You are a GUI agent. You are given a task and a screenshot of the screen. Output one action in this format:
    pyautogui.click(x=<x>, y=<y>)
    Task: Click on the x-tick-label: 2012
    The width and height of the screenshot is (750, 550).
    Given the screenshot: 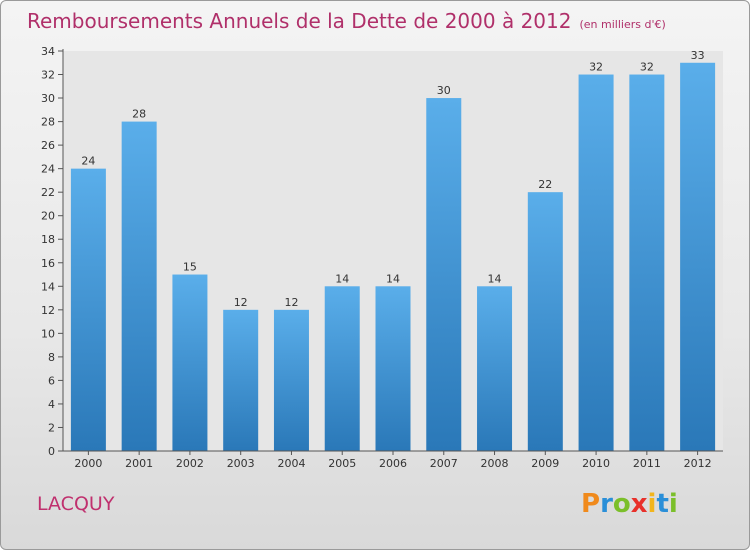 What is the action you would take?
    pyautogui.click(x=698, y=463)
    